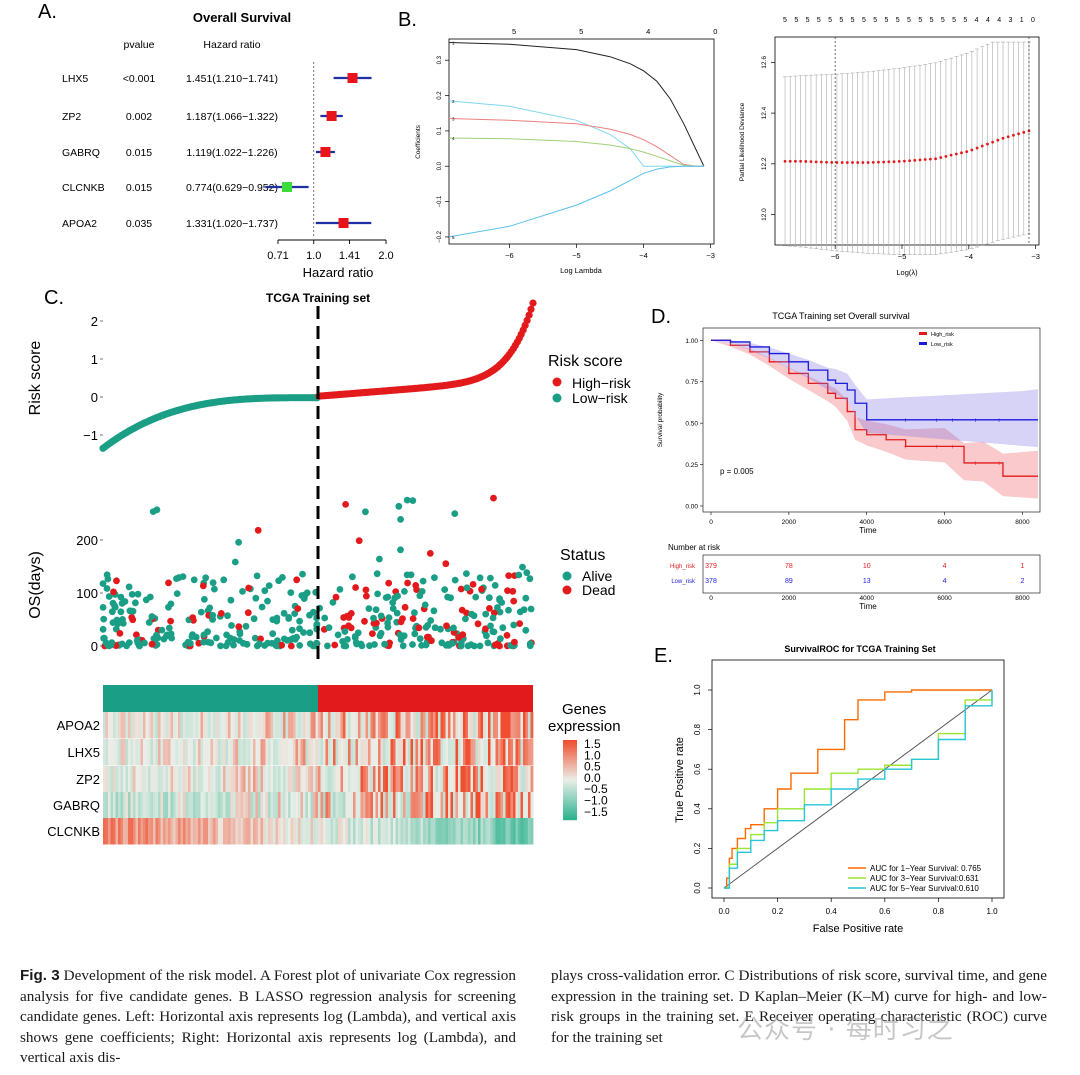 The width and height of the screenshot is (1080, 1075). What do you see at coordinates (598, 590) in the screenshot?
I see `legend-dead-label: Dead` at bounding box center [598, 590].